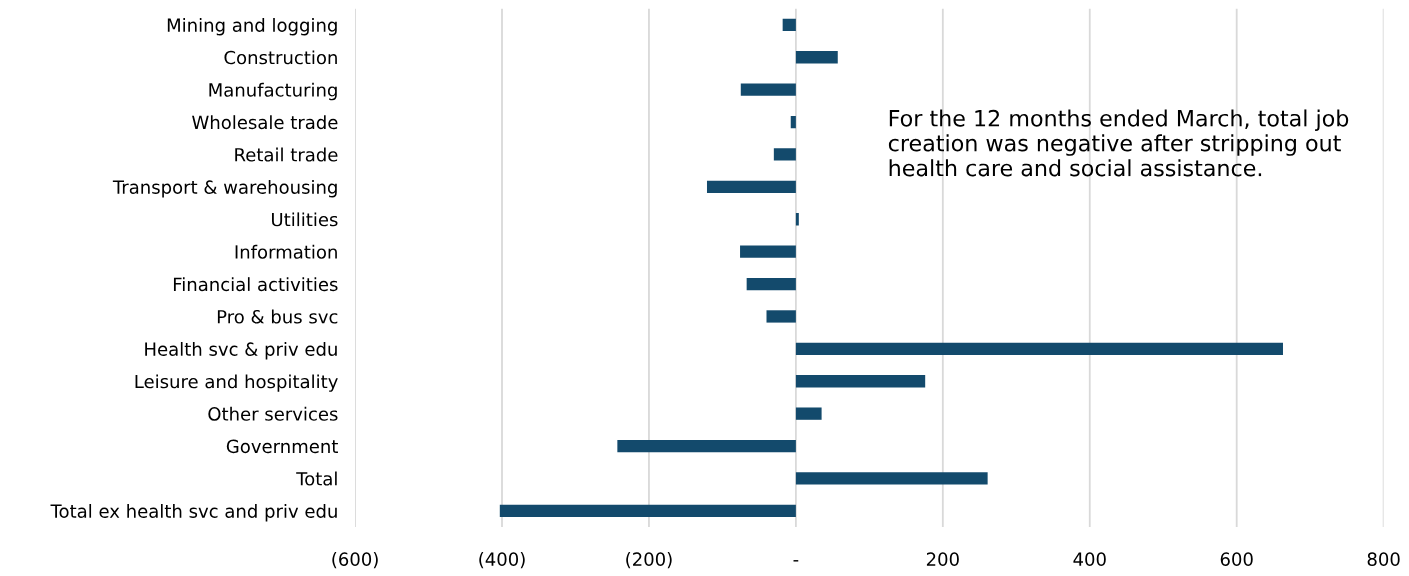 Image resolution: width=1409 pixels, height=576 pixels. What do you see at coordinates (224, 188) in the screenshot?
I see `y-tick-label: Transport & warehousing` at bounding box center [224, 188].